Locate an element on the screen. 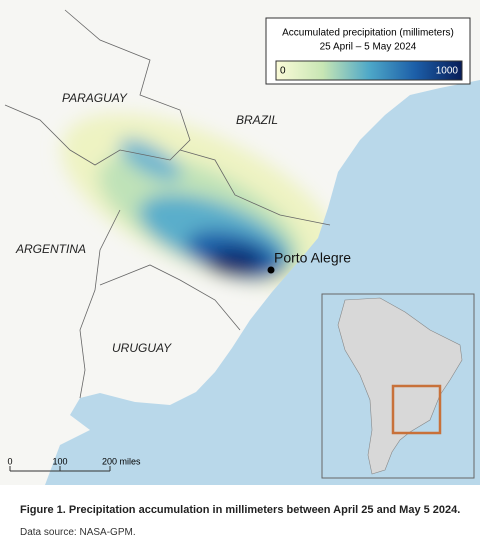 This screenshot has height=545, width=489. city-label: Porto Alegre is located at coordinates (312, 258).